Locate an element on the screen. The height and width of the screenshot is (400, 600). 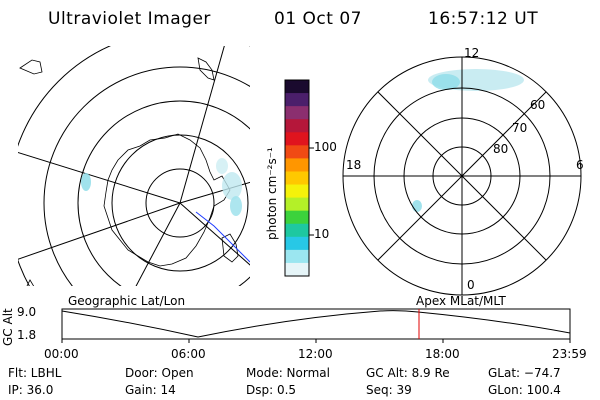
timeline-ytick-high: 9.0 is located at coordinates (27, 312).